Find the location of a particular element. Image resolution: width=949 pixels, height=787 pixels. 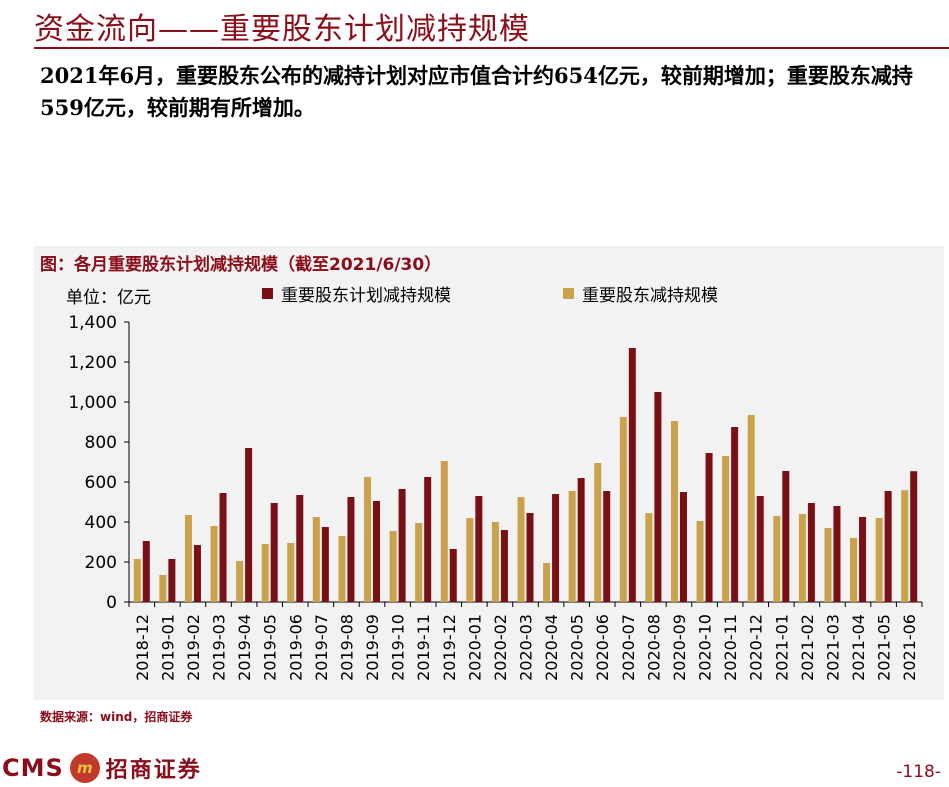

legend-label-planned: 重要股东计划减持规模 is located at coordinates (366, 296).